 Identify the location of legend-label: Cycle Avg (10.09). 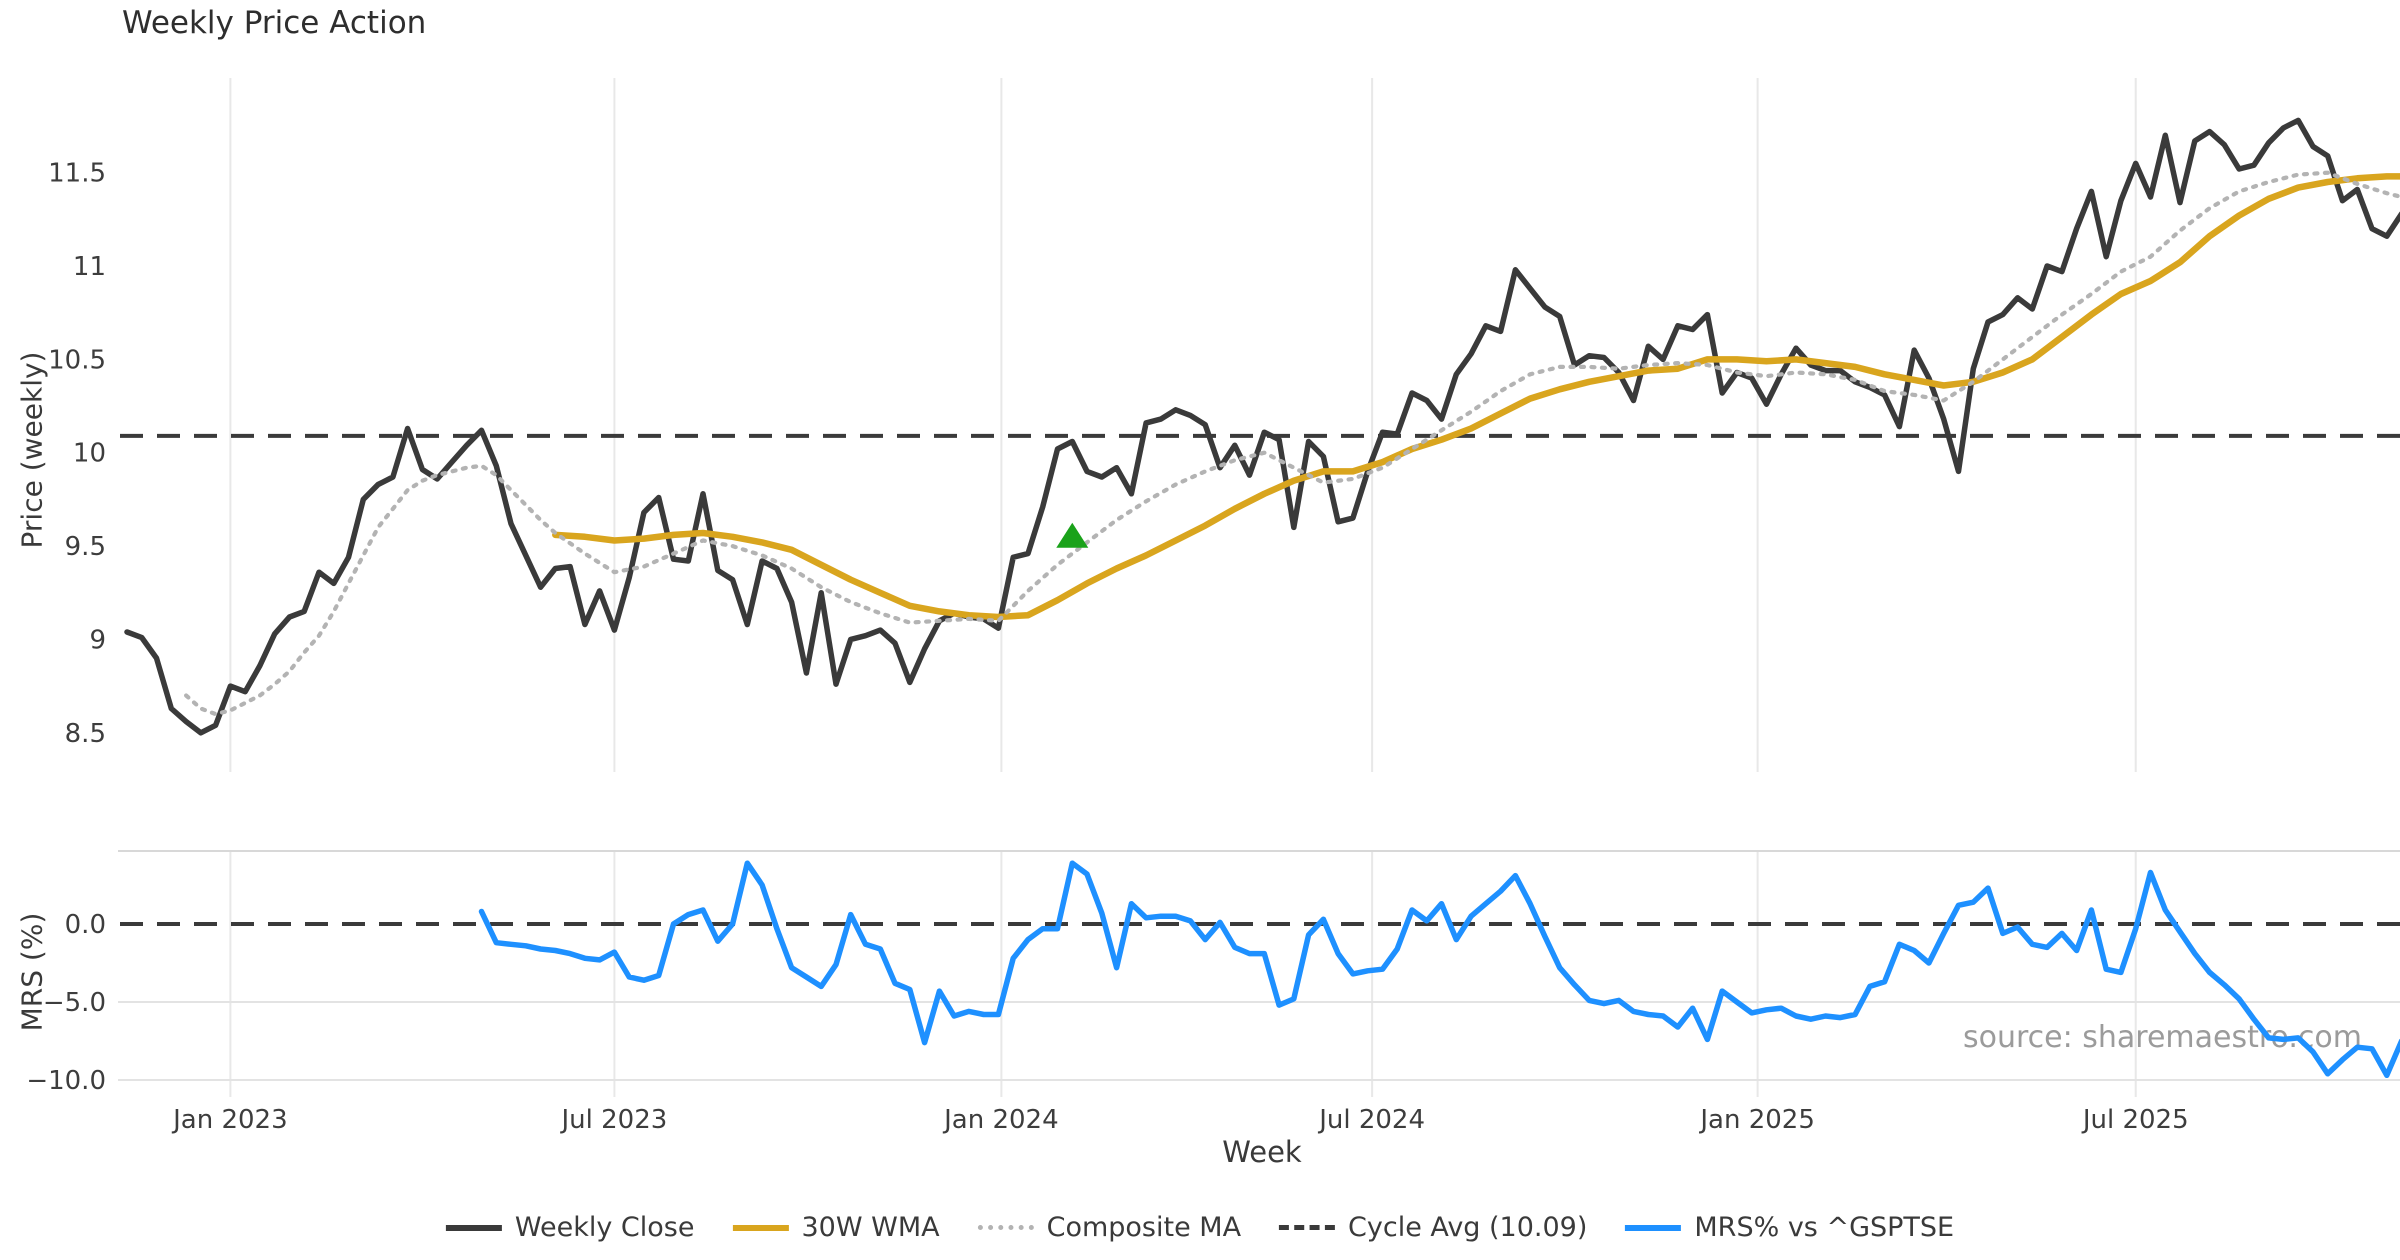
(1468, 1227).